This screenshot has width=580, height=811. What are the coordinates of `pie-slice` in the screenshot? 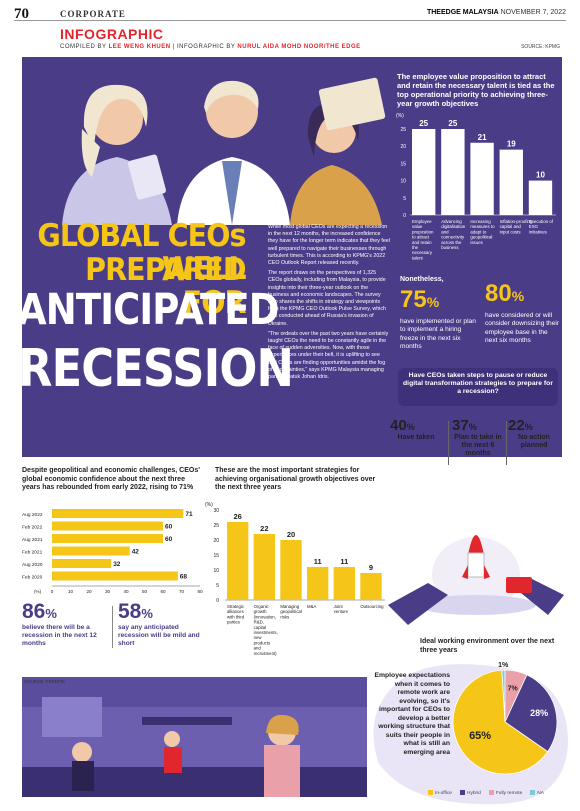 It's located at (500, 722).